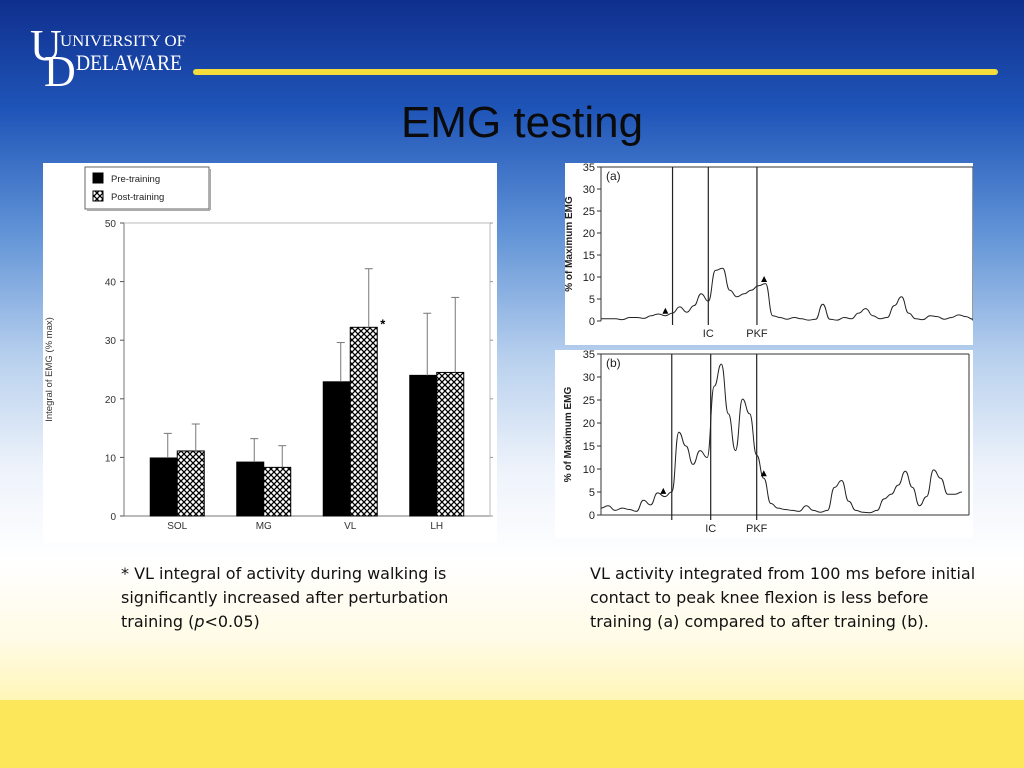 This screenshot has height=768, width=1024. What do you see at coordinates (137, 197) in the screenshot?
I see `legend-label: Post-training` at bounding box center [137, 197].